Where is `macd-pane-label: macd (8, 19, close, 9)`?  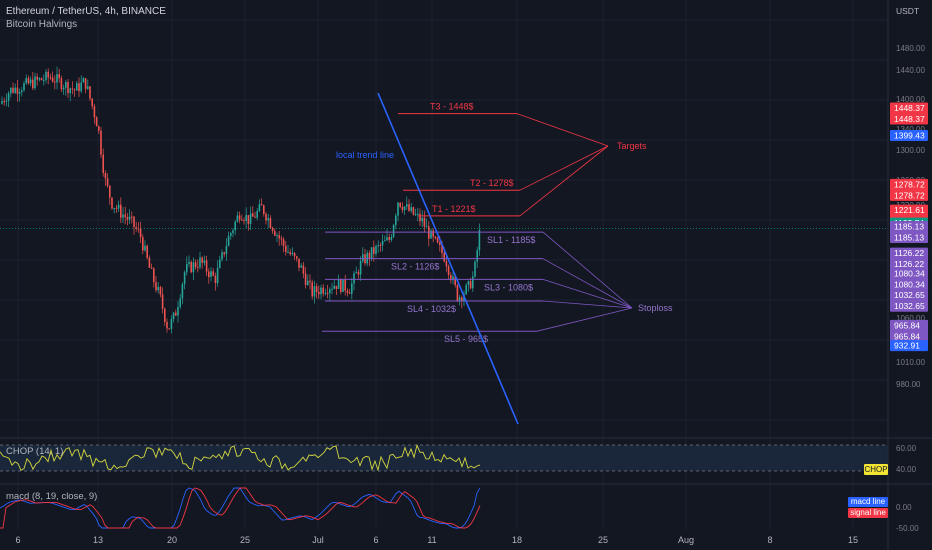 macd-pane-label: macd (8, 19, close, 9) is located at coordinates (52, 496).